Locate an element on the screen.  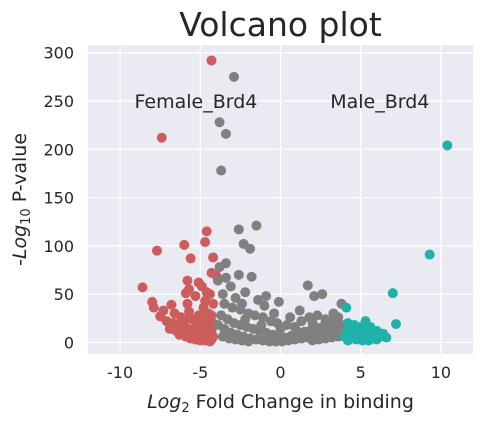
x-tick-label: -5 is located at coordinates (200, 372).